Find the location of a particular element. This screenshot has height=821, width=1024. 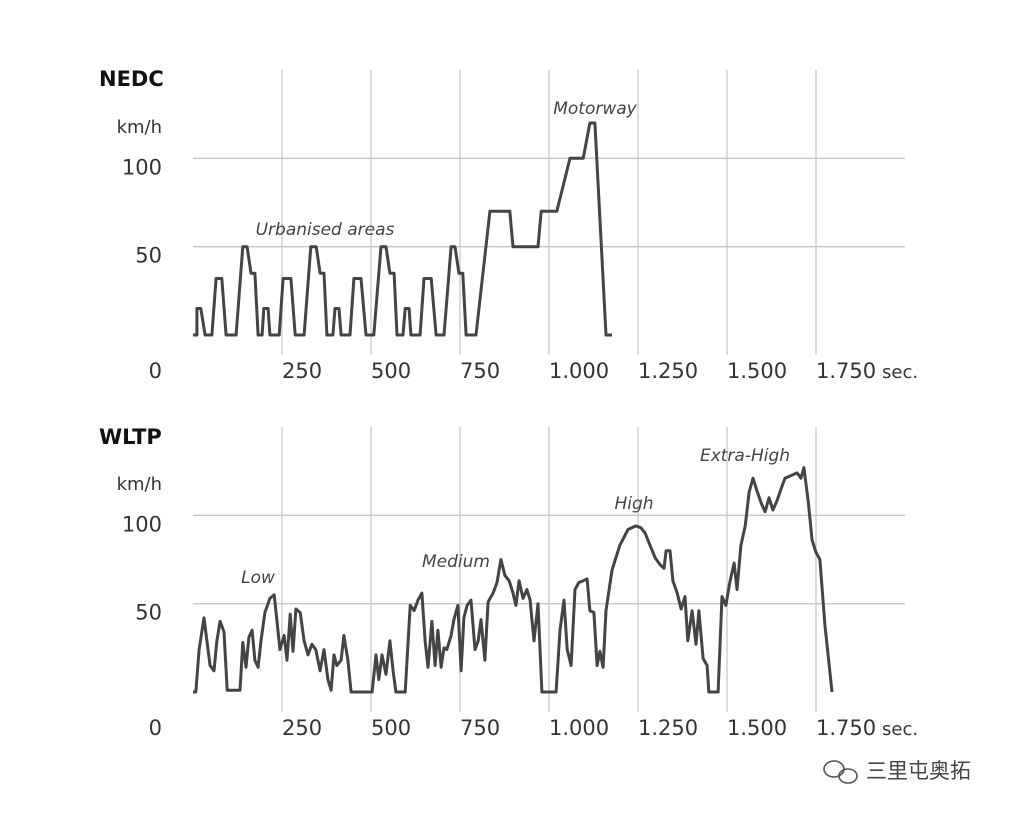

watermark: 三里屯奥拓 is located at coordinates (918, 771).